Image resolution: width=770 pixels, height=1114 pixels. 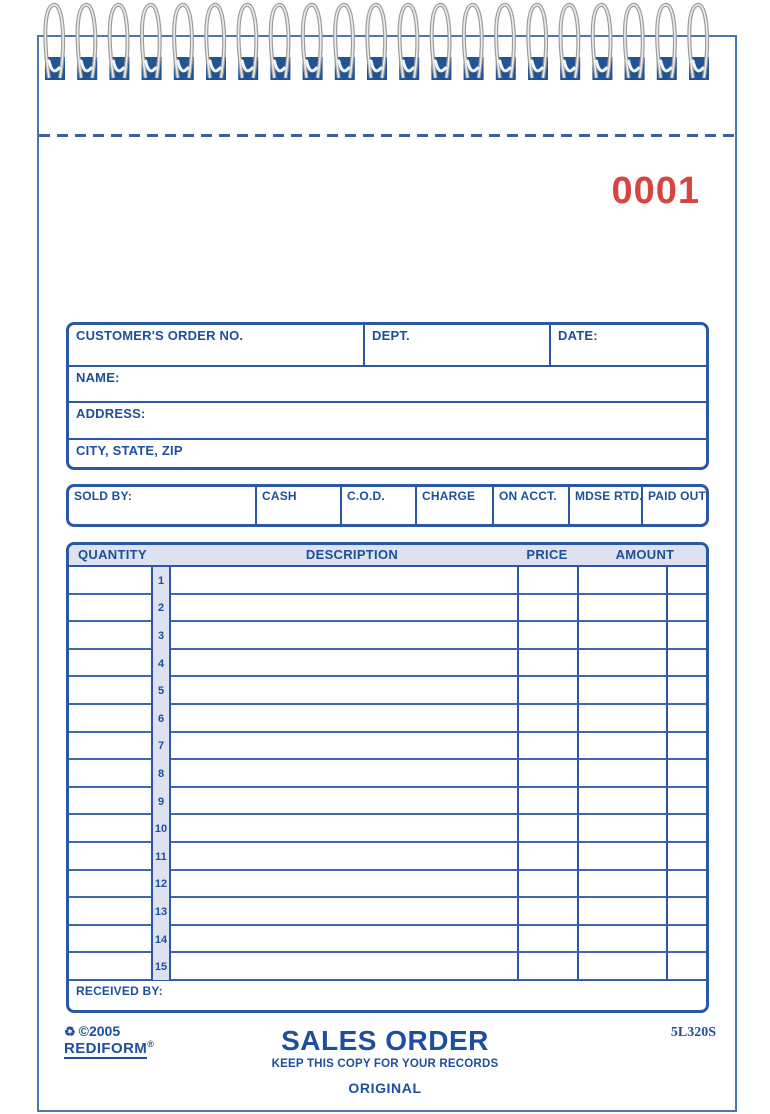 I want to click on address-label: ADDRESS:, so click(x=111, y=413).